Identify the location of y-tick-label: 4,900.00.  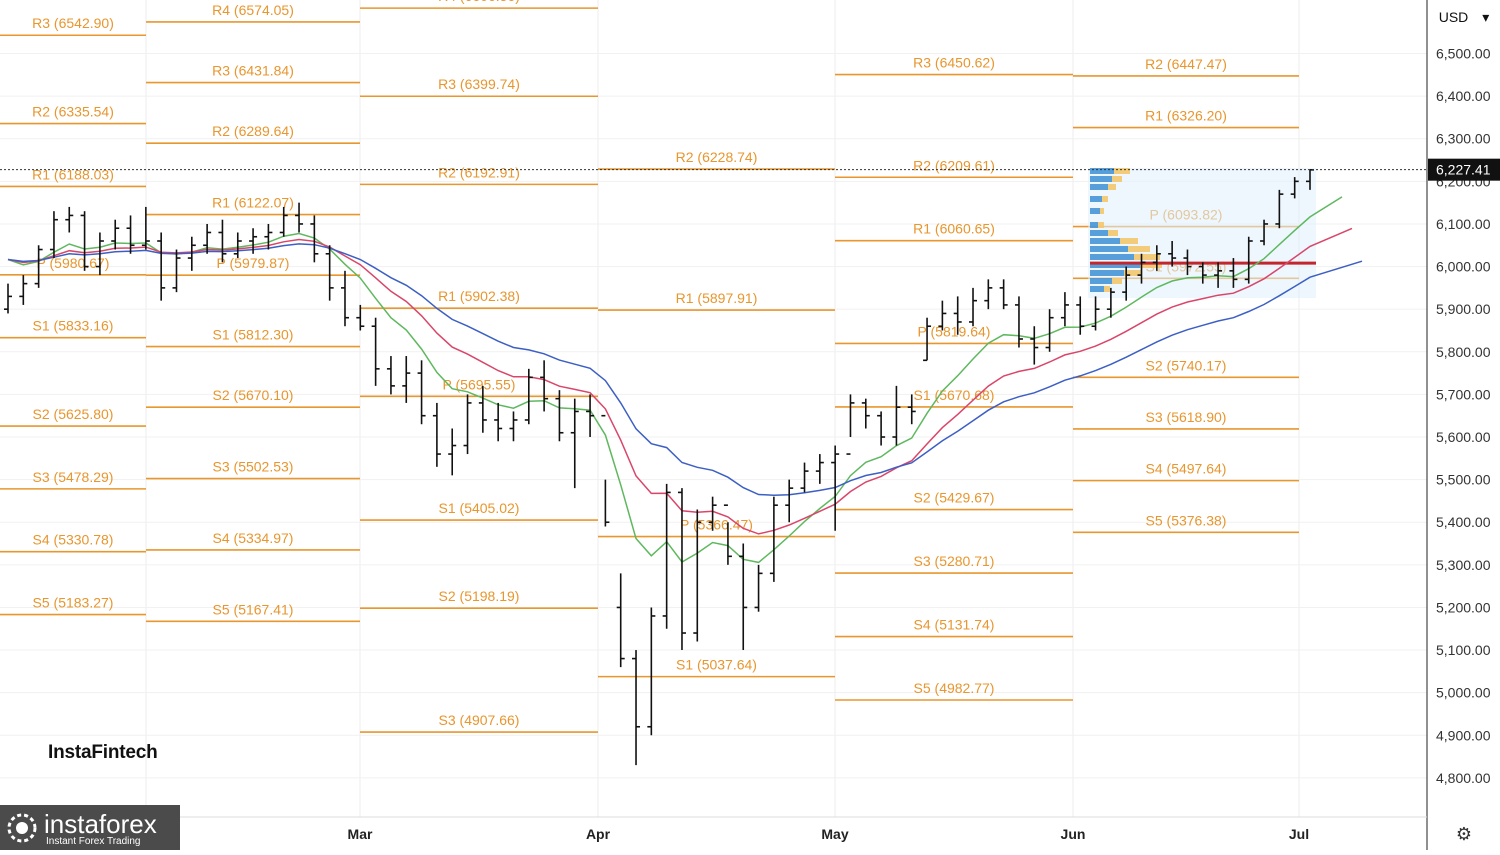
(1463, 735).